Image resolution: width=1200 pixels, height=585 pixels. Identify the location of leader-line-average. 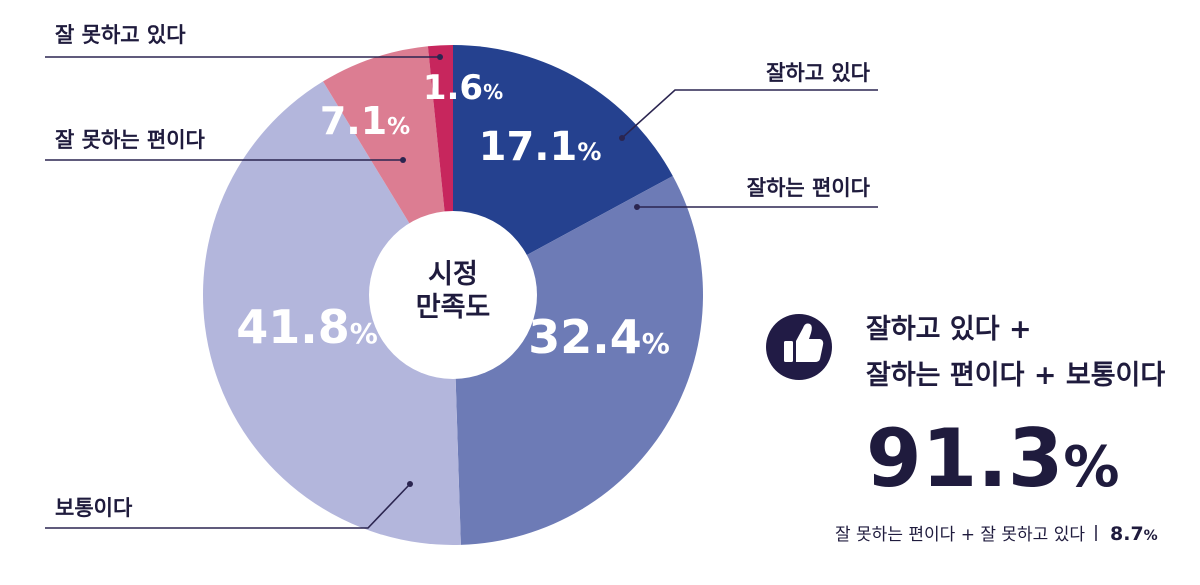
(228, 506).